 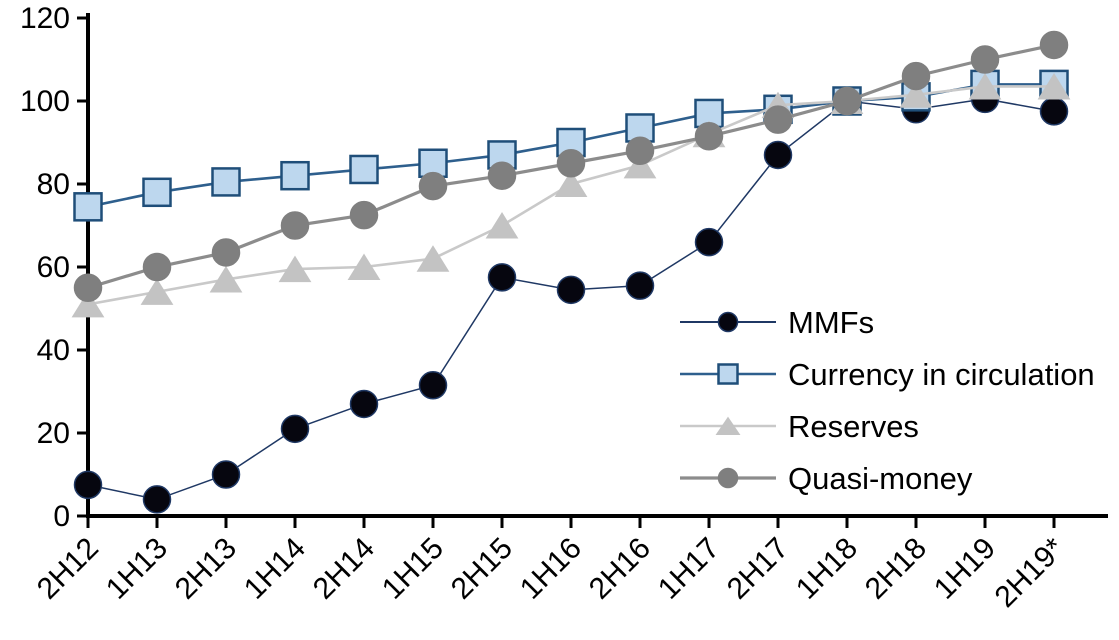 What do you see at coordinates (206, 569) in the screenshot?
I see `x-tick-label: 2H13` at bounding box center [206, 569].